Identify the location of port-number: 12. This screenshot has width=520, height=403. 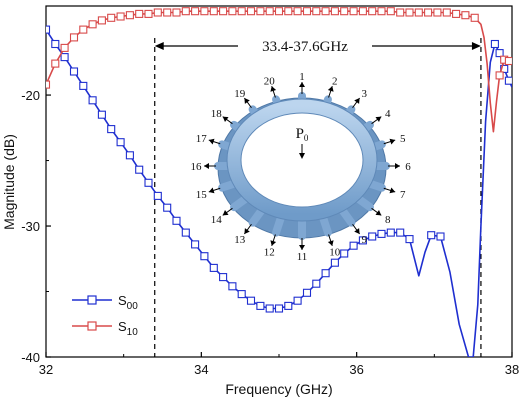
(269, 253).